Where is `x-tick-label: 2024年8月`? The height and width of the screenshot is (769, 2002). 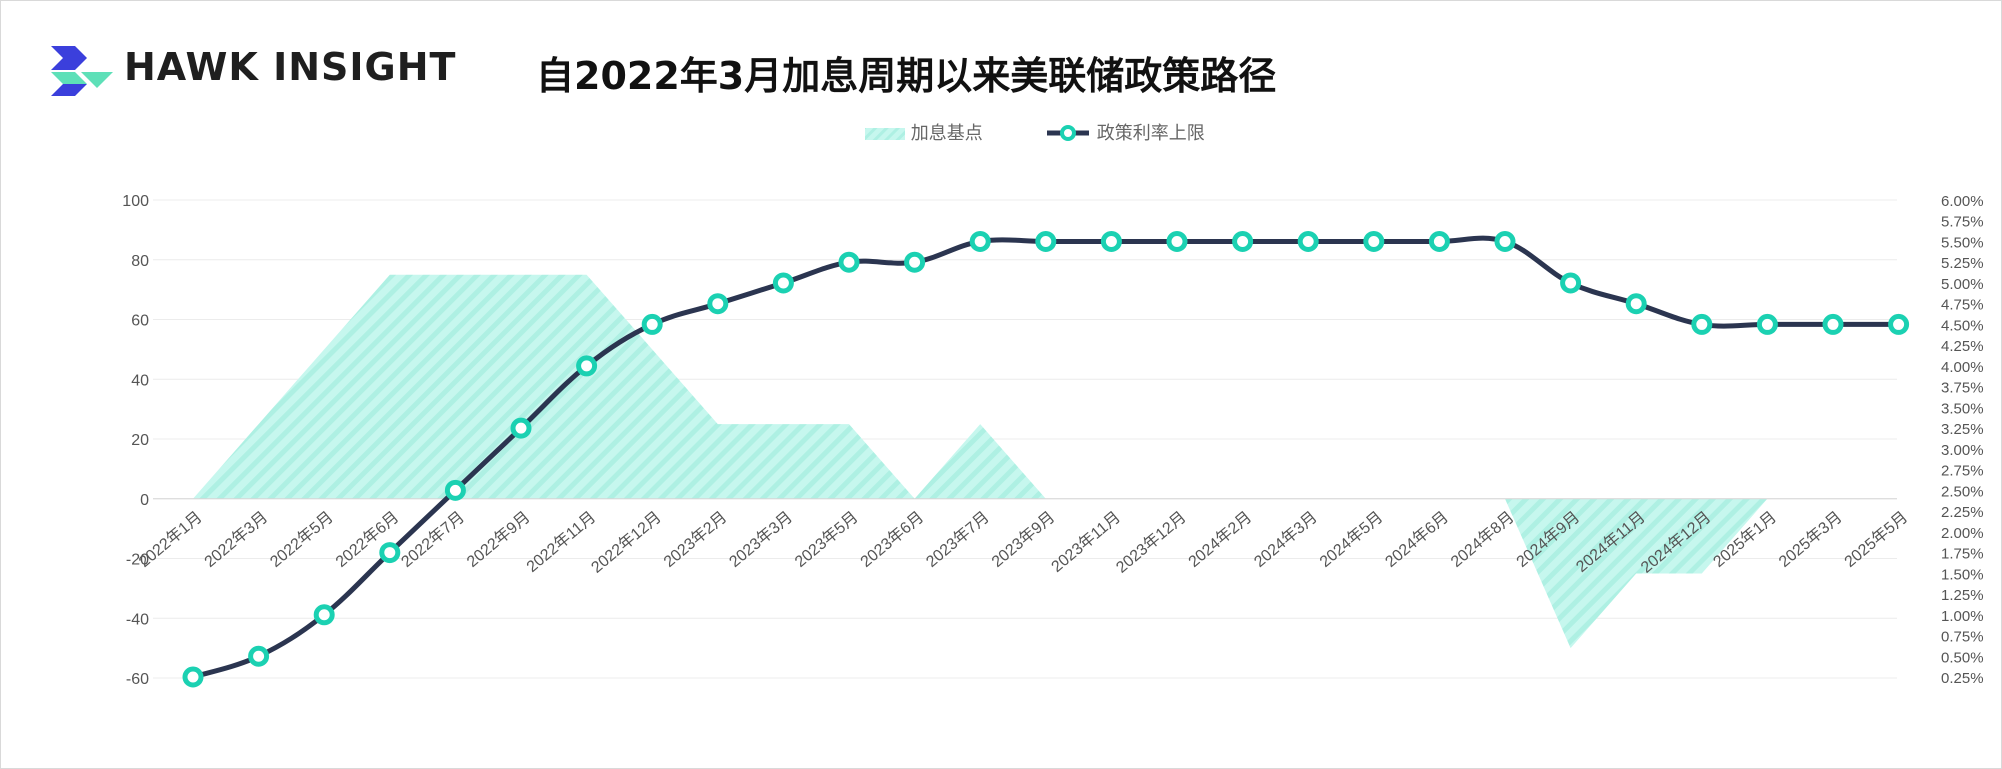 x-tick-label: 2024年8月 is located at coordinates (1482, 539).